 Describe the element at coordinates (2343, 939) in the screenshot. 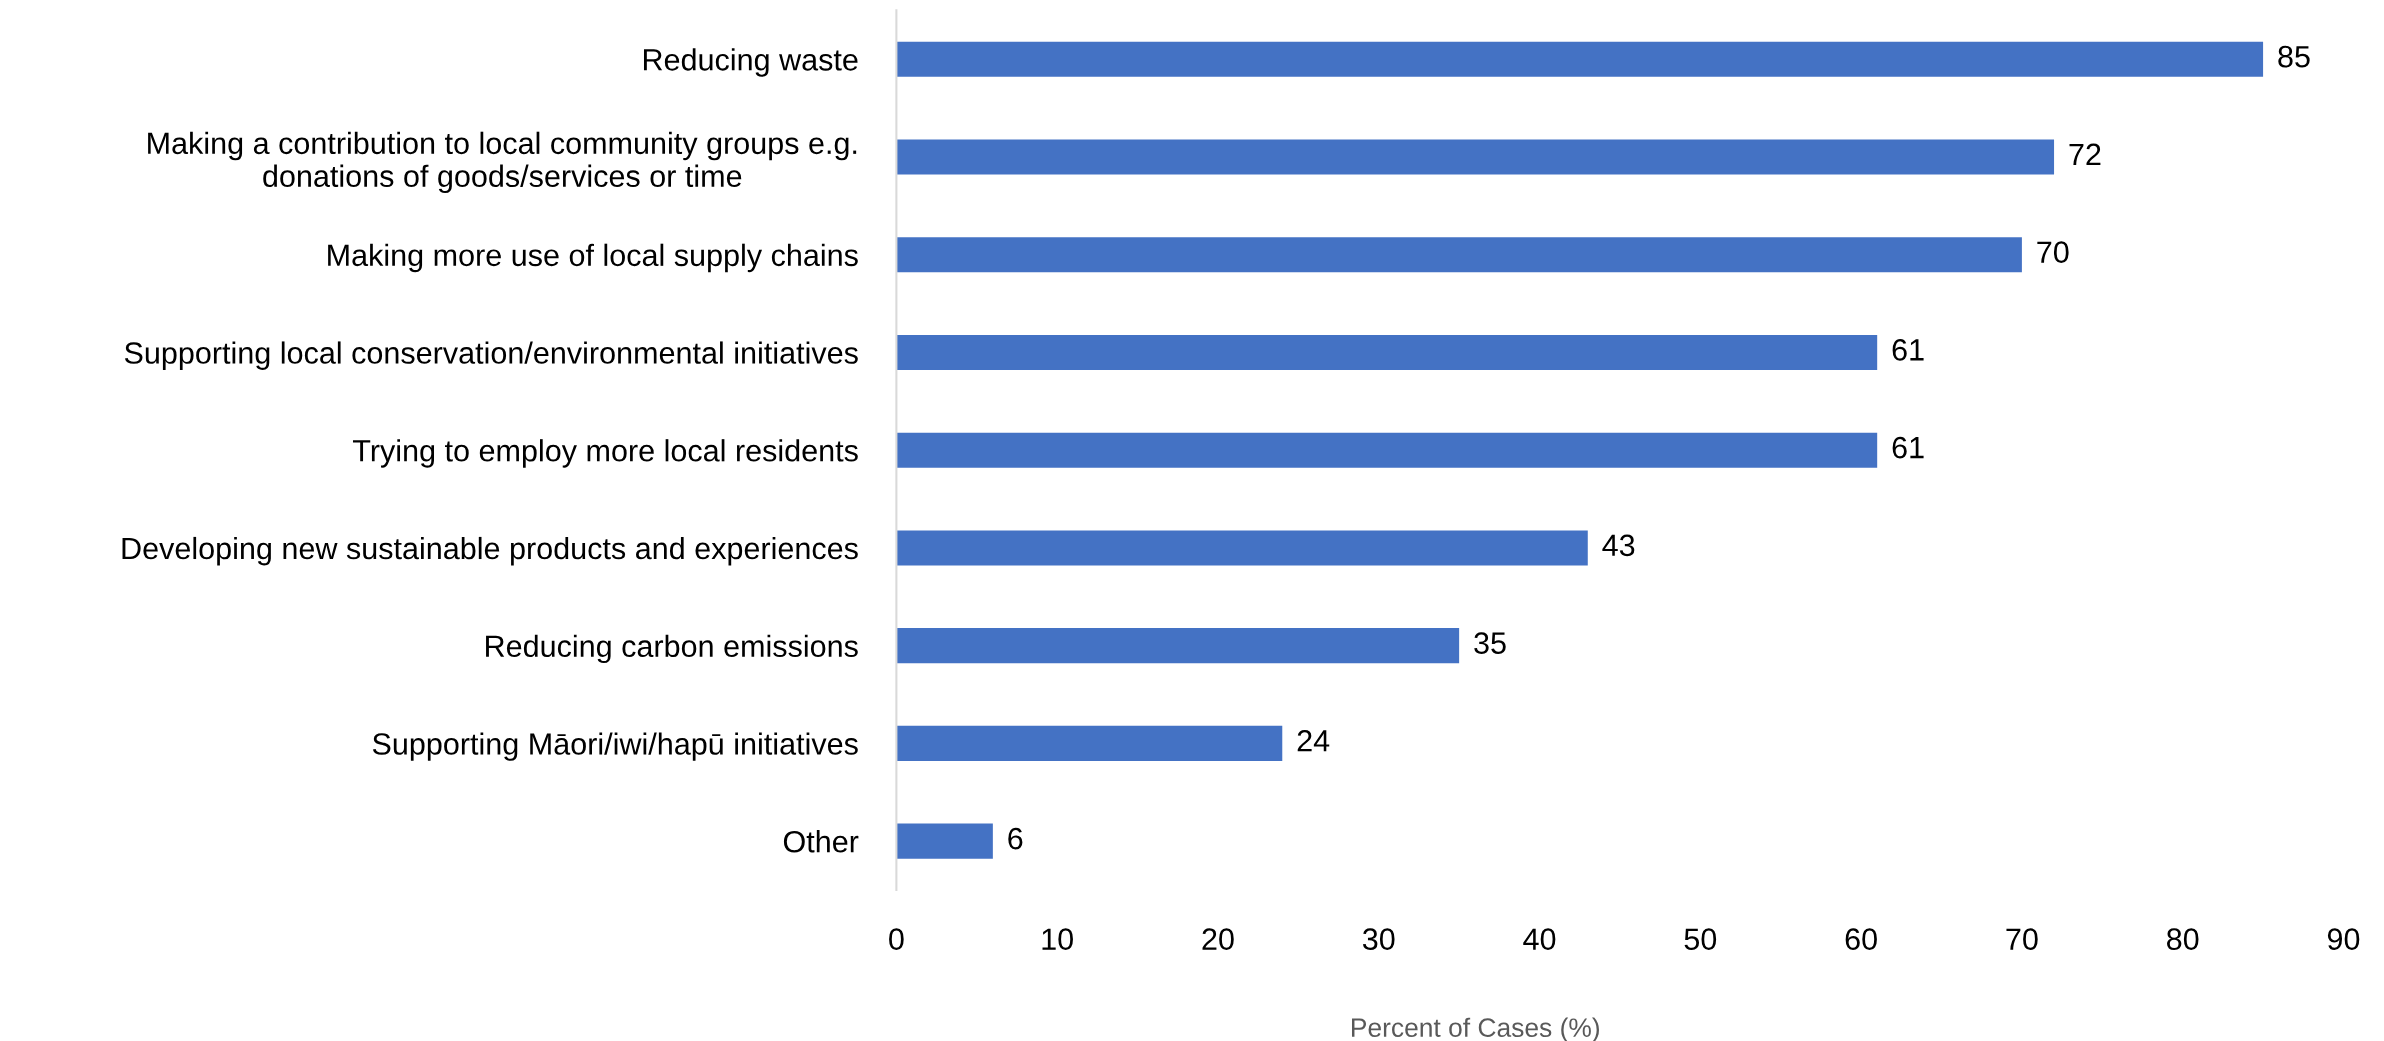

I see `x-tick-label: 90` at that location.